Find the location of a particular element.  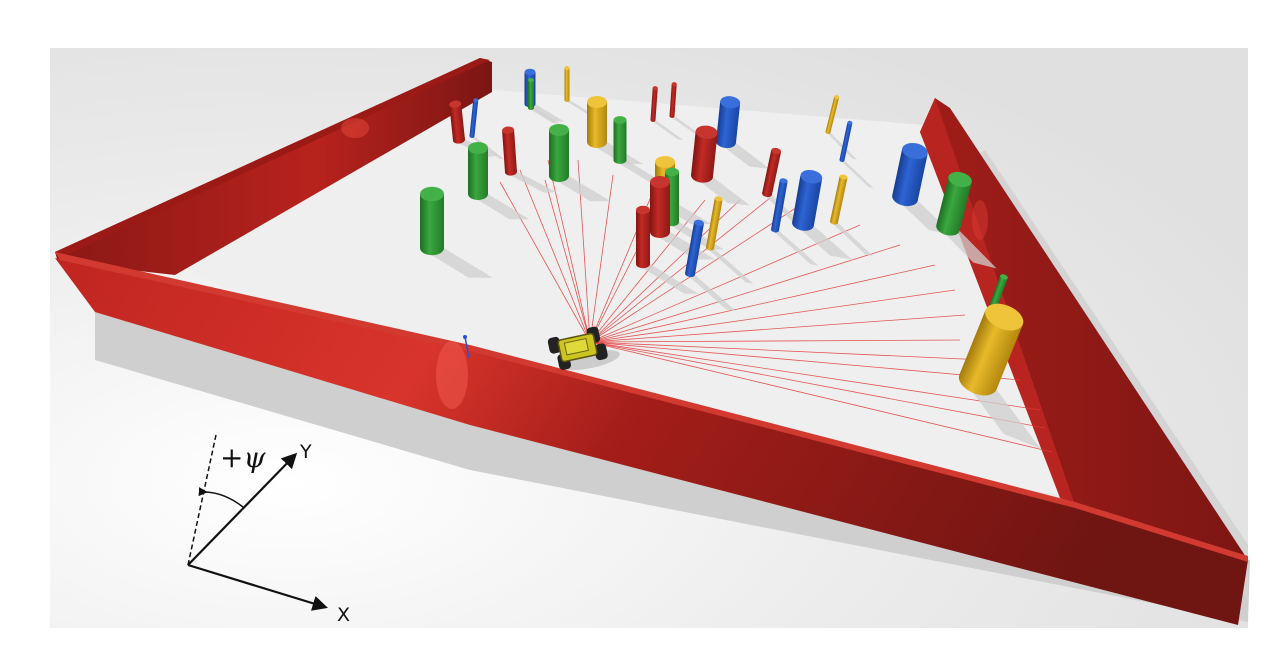

psi-rotation-arc is located at coordinates (221, 497).